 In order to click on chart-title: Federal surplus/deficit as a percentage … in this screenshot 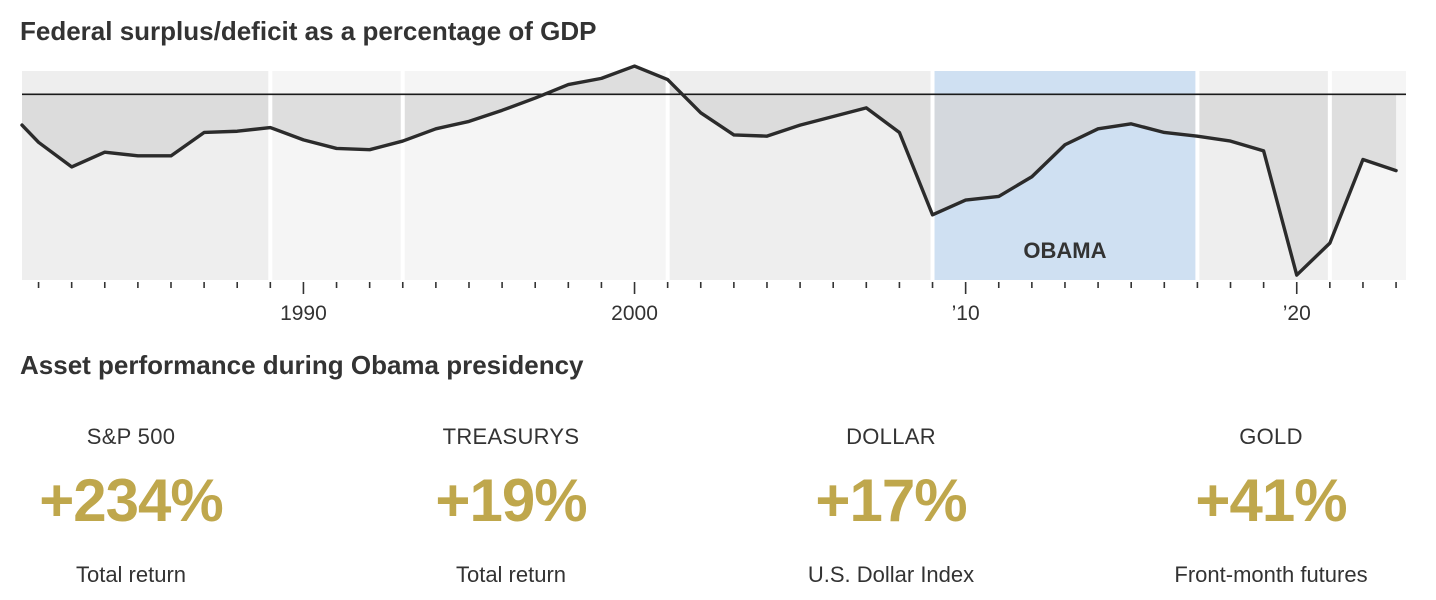, I will do `click(308, 31)`.